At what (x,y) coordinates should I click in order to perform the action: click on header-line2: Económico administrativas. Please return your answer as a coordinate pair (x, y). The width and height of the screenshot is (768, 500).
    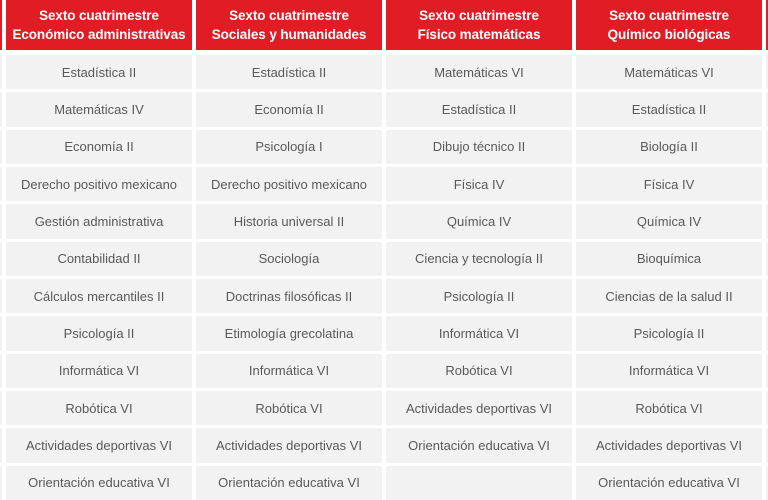
    Looking at the image, I should click on (99, 34).